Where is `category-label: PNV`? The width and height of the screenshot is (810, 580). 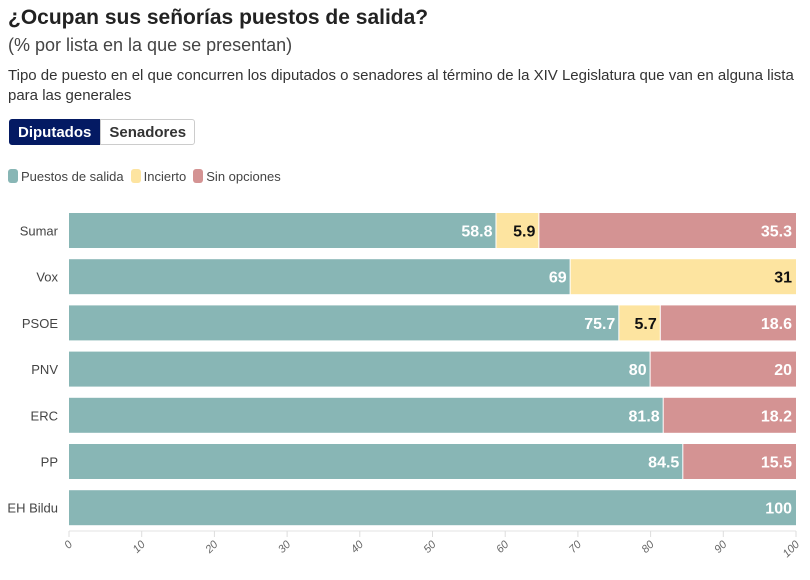 category-label: PNV is located at coordinates (44, 369).